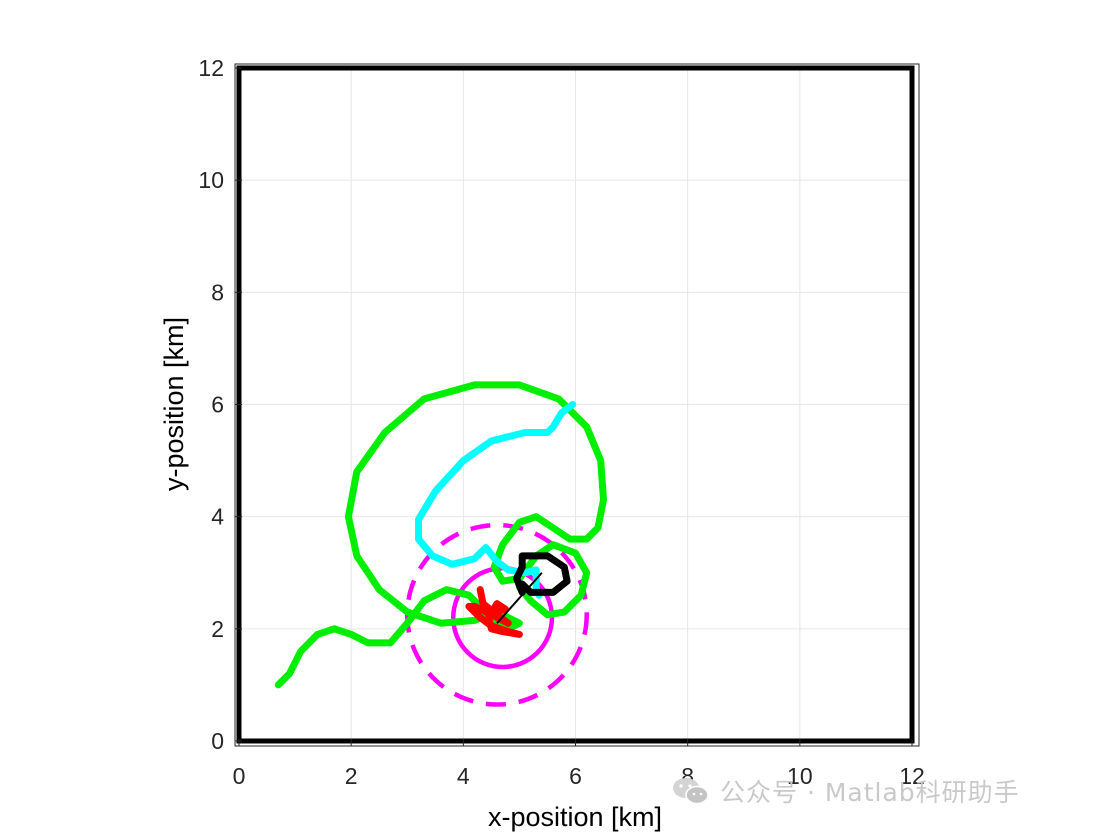 Image resolution: width=1112 pixels, height=834 pixels. I want to click on watermark-text: 公众号 · Matlab科研助手, so click(870, 792).